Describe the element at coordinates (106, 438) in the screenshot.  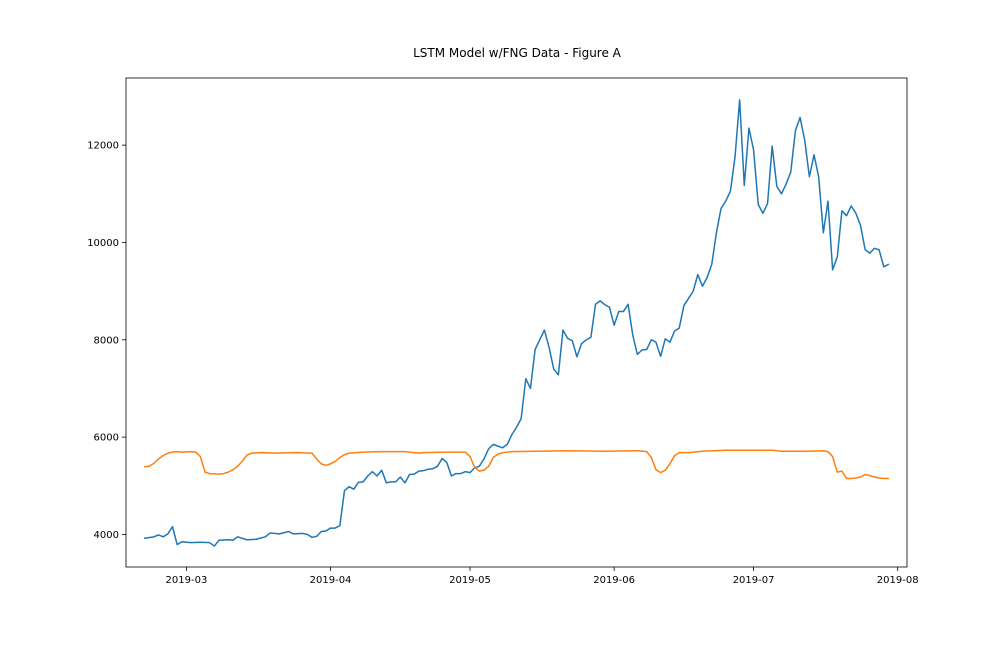
I see `y-tick-label: 6000` at that location.